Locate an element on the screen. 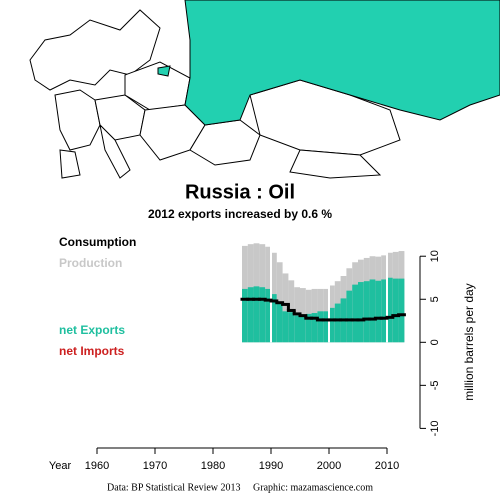  production-bar is located at coordinates (285, 308).